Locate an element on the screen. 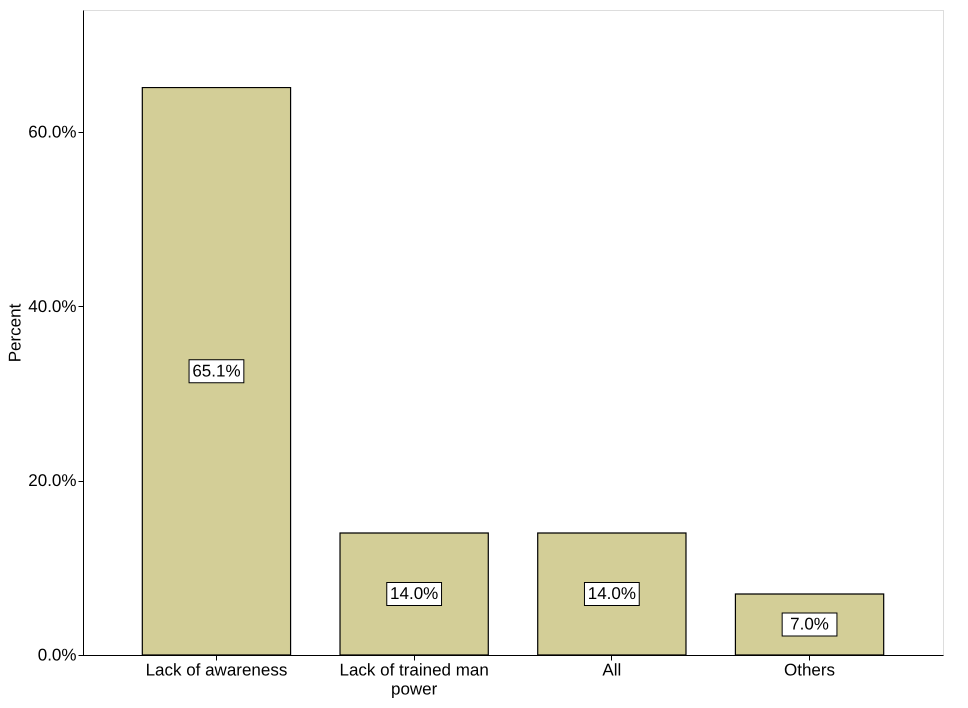  x-tick-label: Lack of trained man power is located at coordinates (414, 679).